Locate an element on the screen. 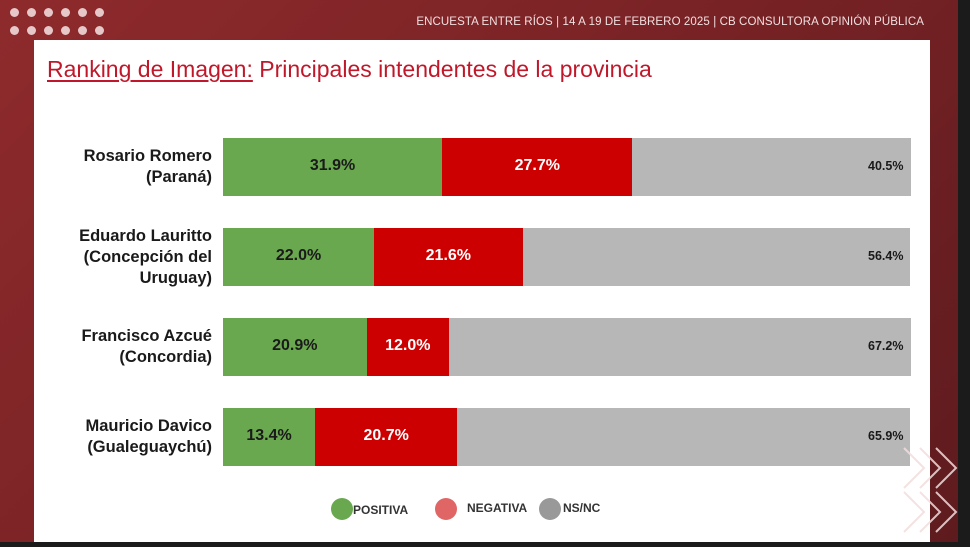  category-label-line: Rosario Romero is located at coordinates (147, 156).